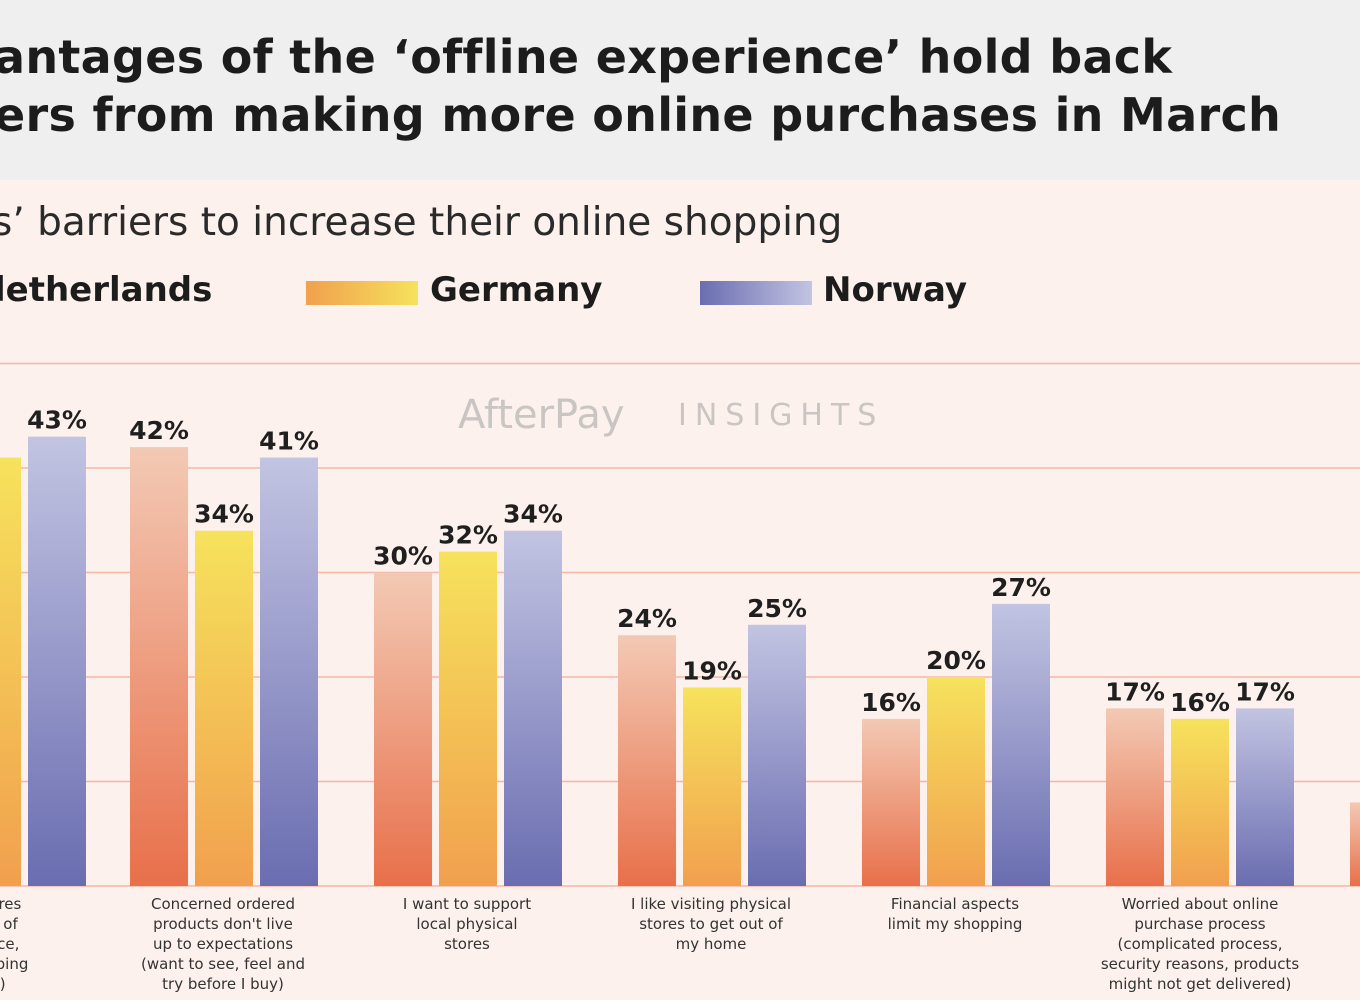  I want to click on data-label-norway-5: 17%, so click(1265, 691).